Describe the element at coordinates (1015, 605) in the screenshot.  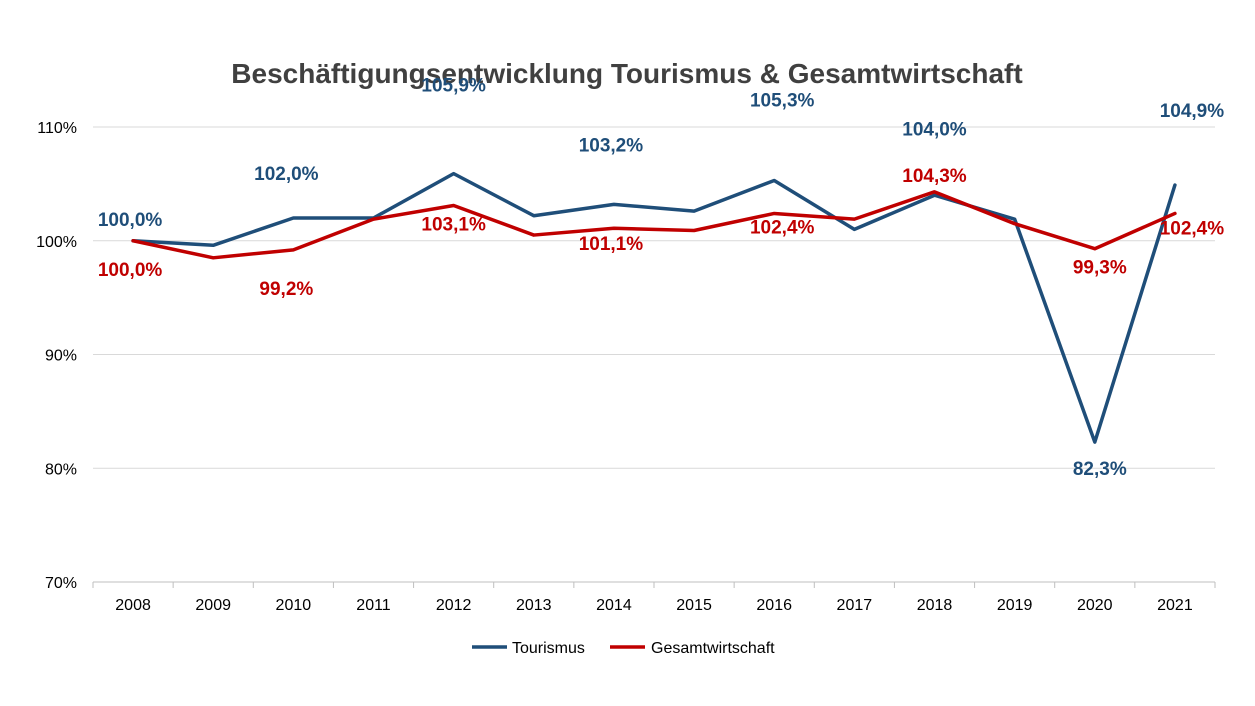
I see `x-tick-label: 2019` at that location.